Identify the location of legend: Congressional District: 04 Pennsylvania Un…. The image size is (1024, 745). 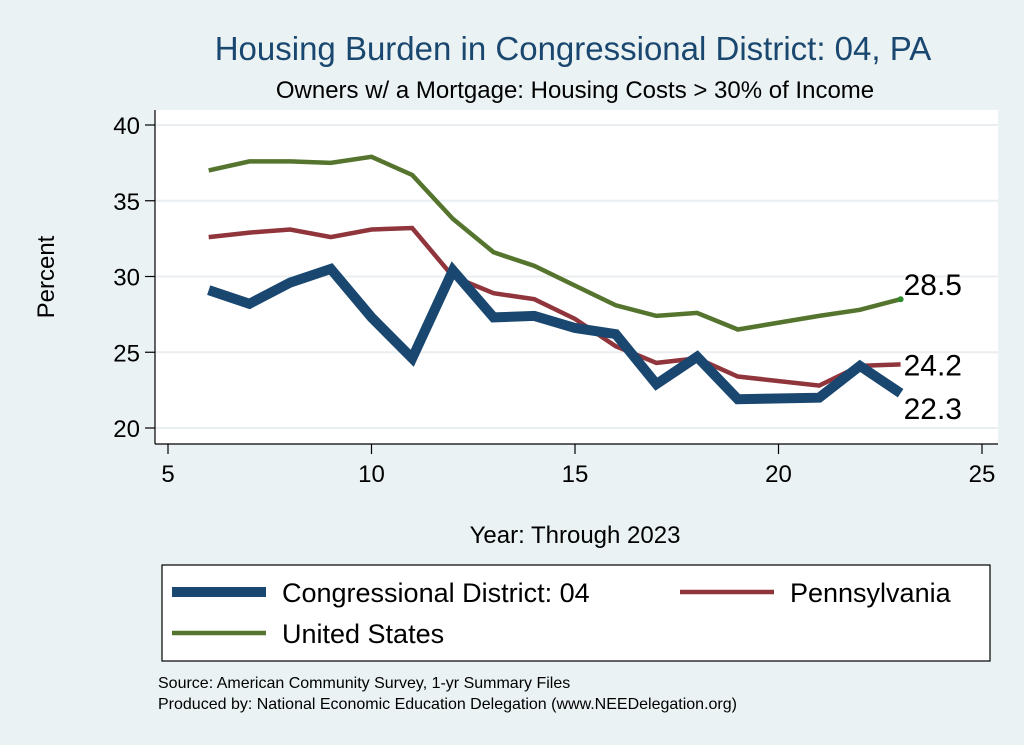
(562, 613).